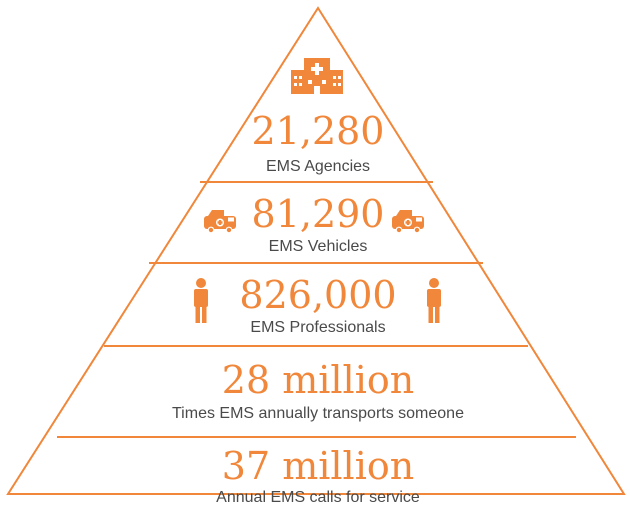  I want to click on tier-3-value: 826,000, so click(317, 295).